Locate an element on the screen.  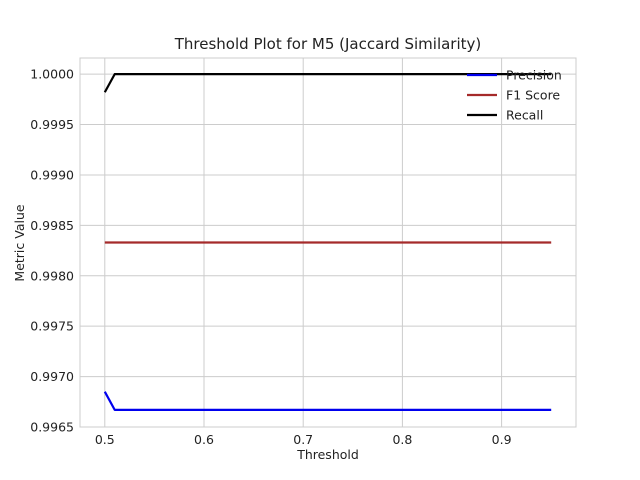
x-tick-label: 0.5 is located at coordinates (105, 439).